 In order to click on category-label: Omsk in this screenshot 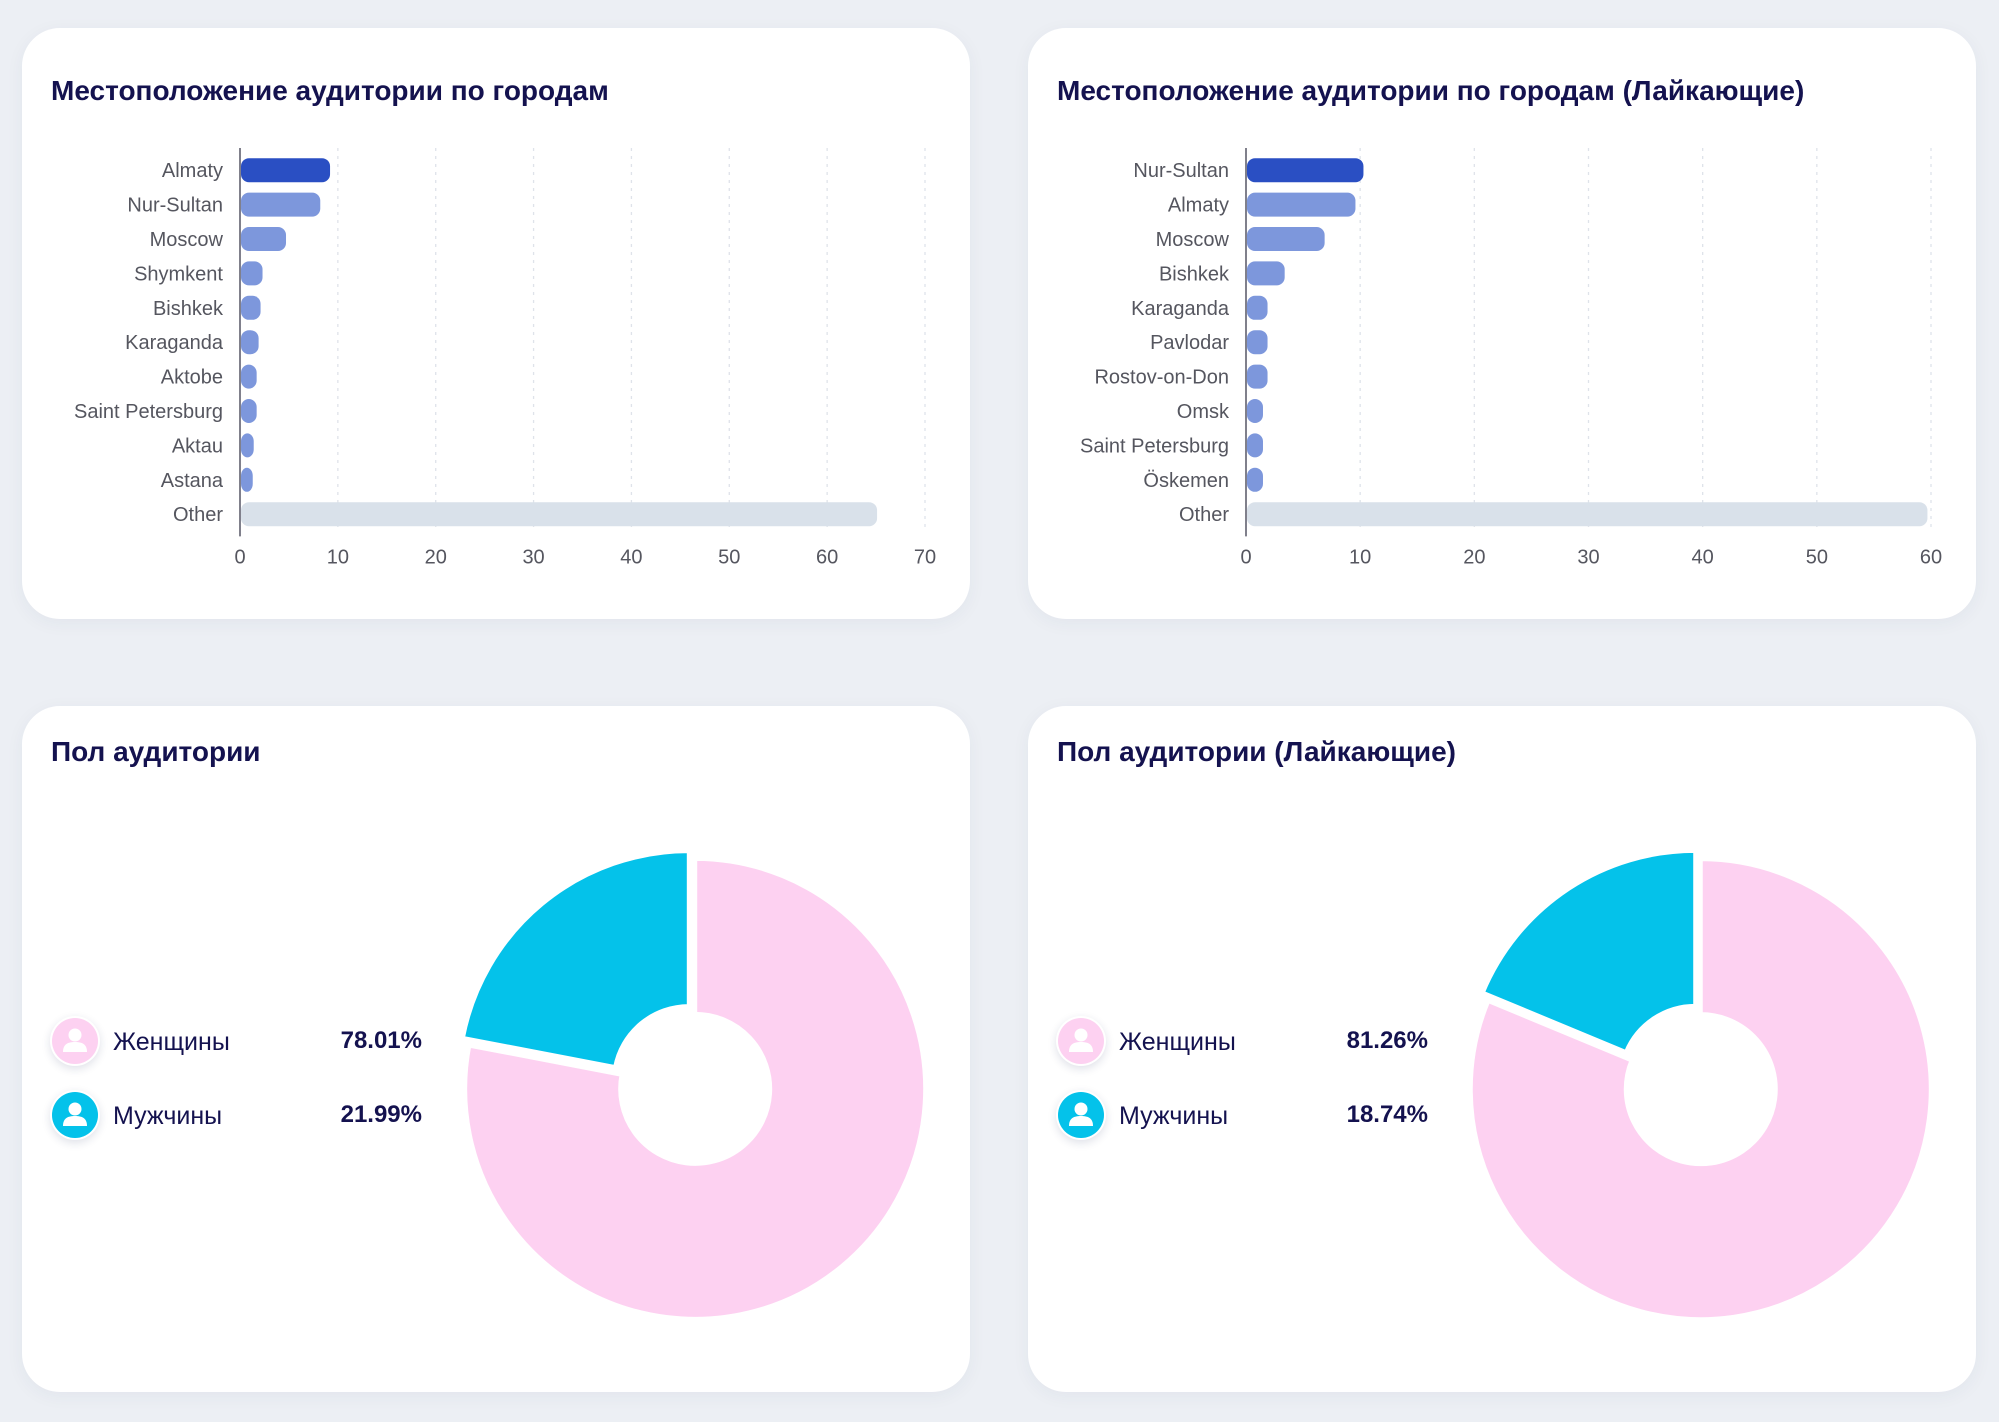, I will do `click(1203, 412)`.